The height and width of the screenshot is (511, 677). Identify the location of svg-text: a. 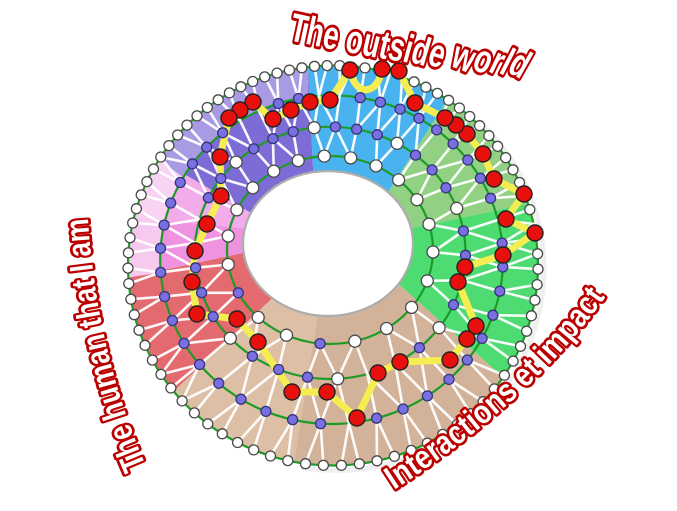
(80, 249).